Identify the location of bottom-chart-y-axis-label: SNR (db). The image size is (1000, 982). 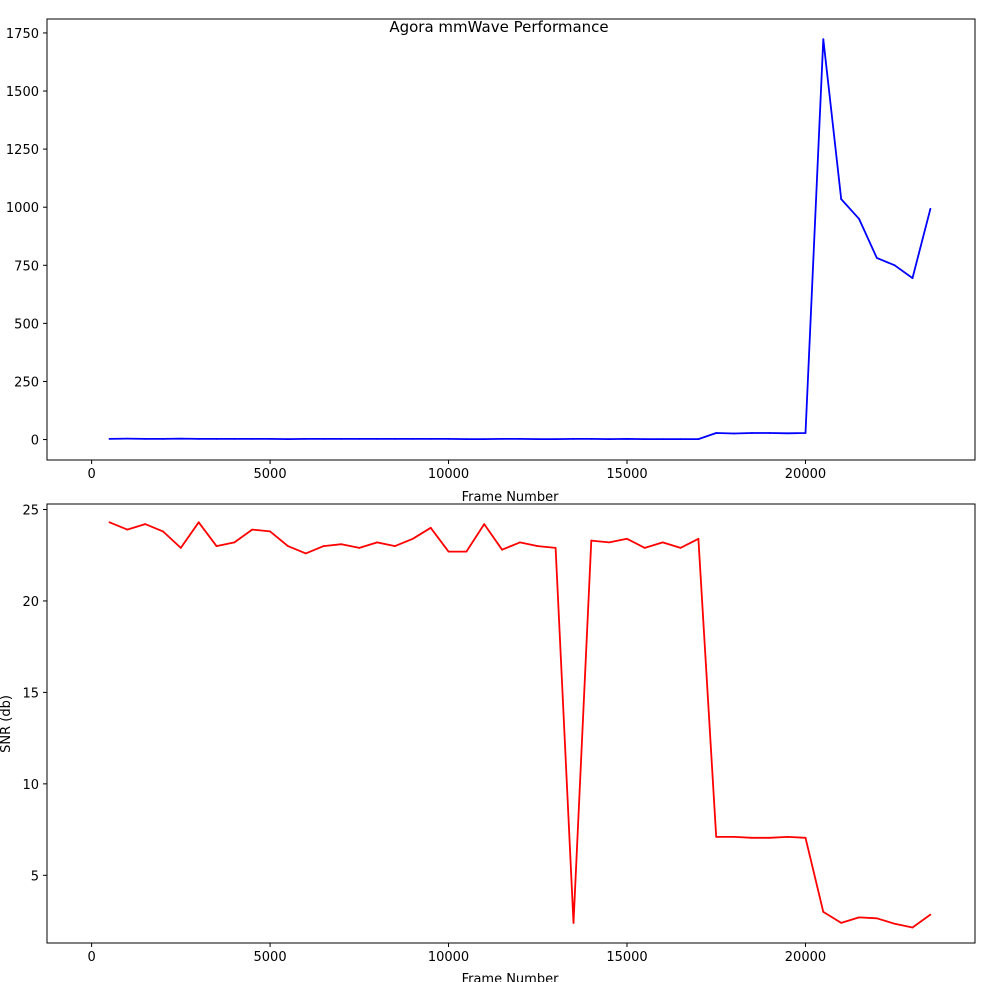
(7, 724).